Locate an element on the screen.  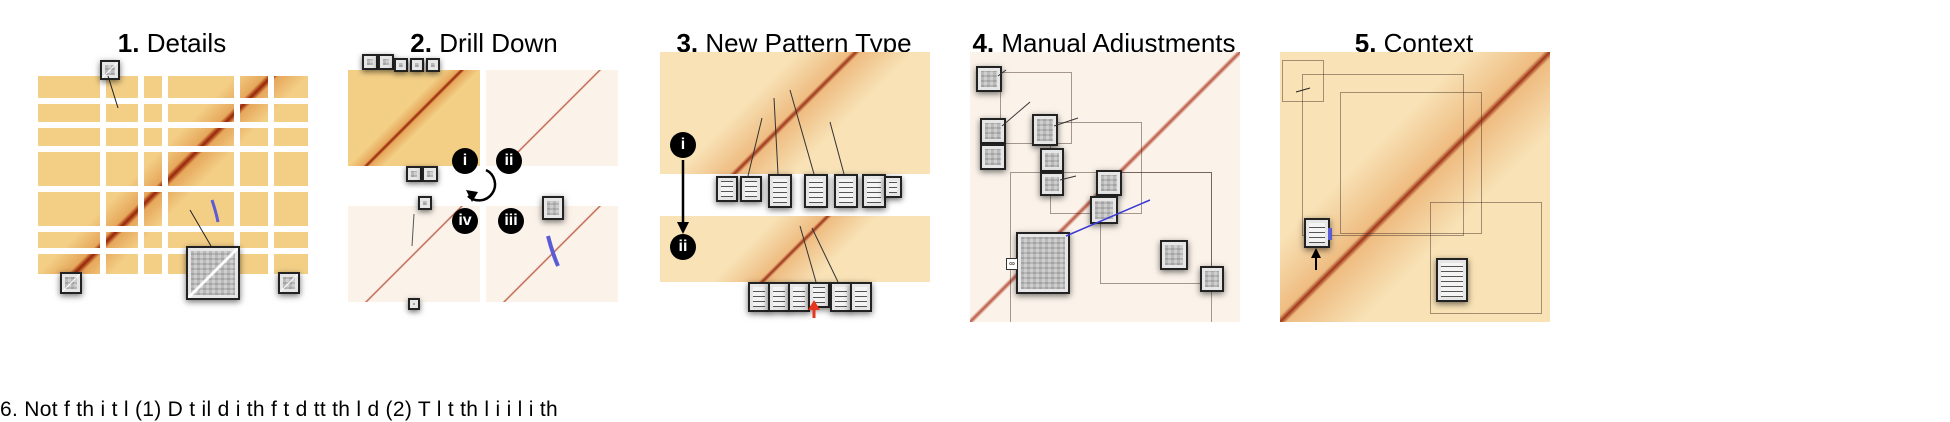
panel-number: 1. is located at coordinates (128, 43).